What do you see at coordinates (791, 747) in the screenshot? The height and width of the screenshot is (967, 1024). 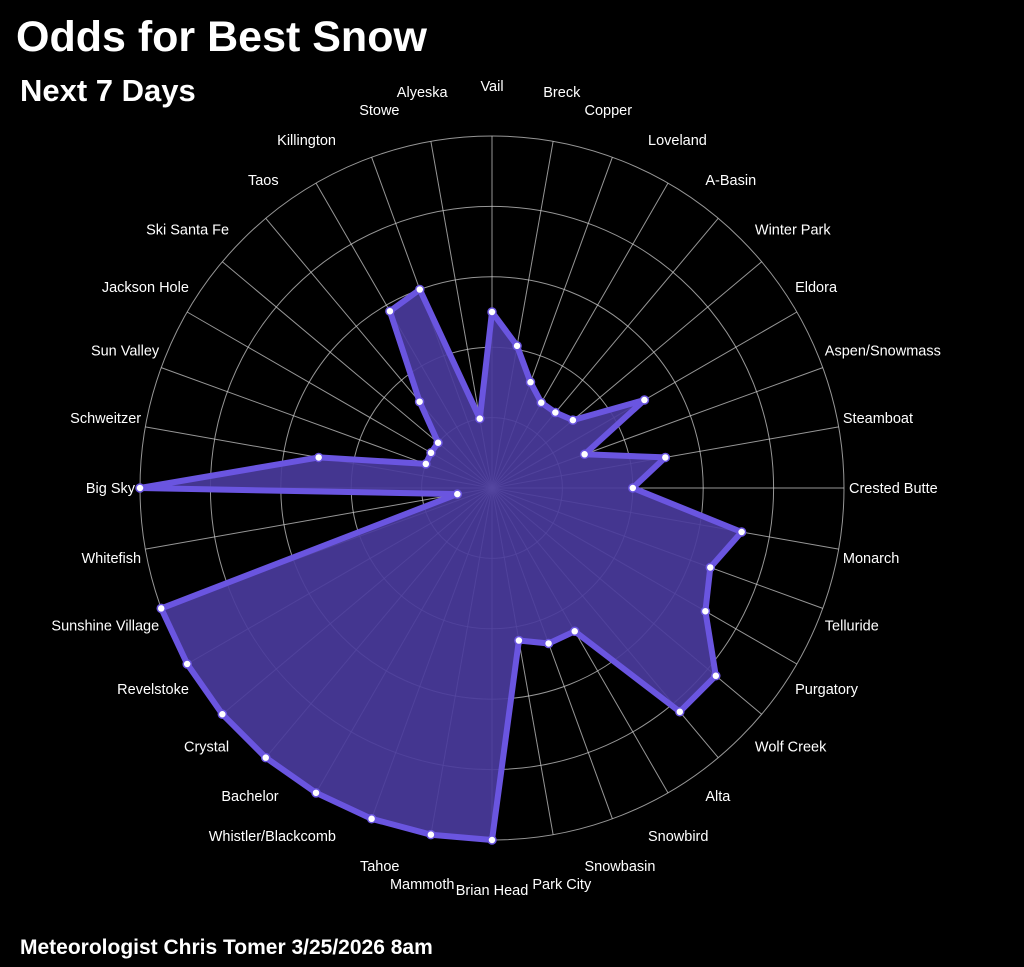 I see `axis-label: Wolf Creek` at bounding box center [791, 747].